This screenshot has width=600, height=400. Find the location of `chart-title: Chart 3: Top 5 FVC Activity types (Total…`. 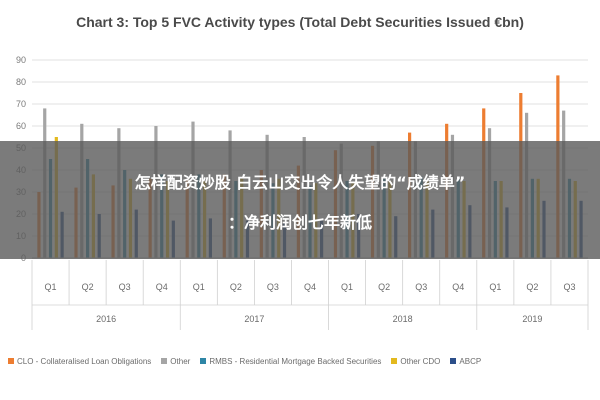

chart-title: Chart 3: Top 5 FVC Activity types (Total… is located at coordinates (300, 22).